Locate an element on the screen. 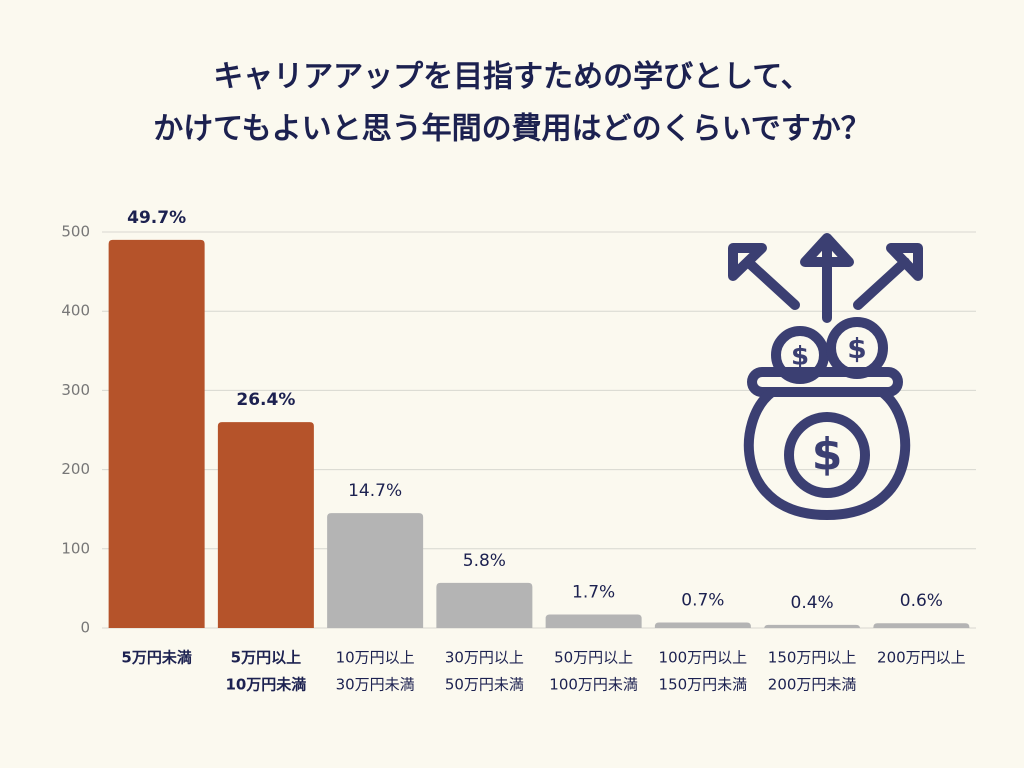 The image size is (1024, 768). value-label: 0.7% is located at coordinates (702, 600).